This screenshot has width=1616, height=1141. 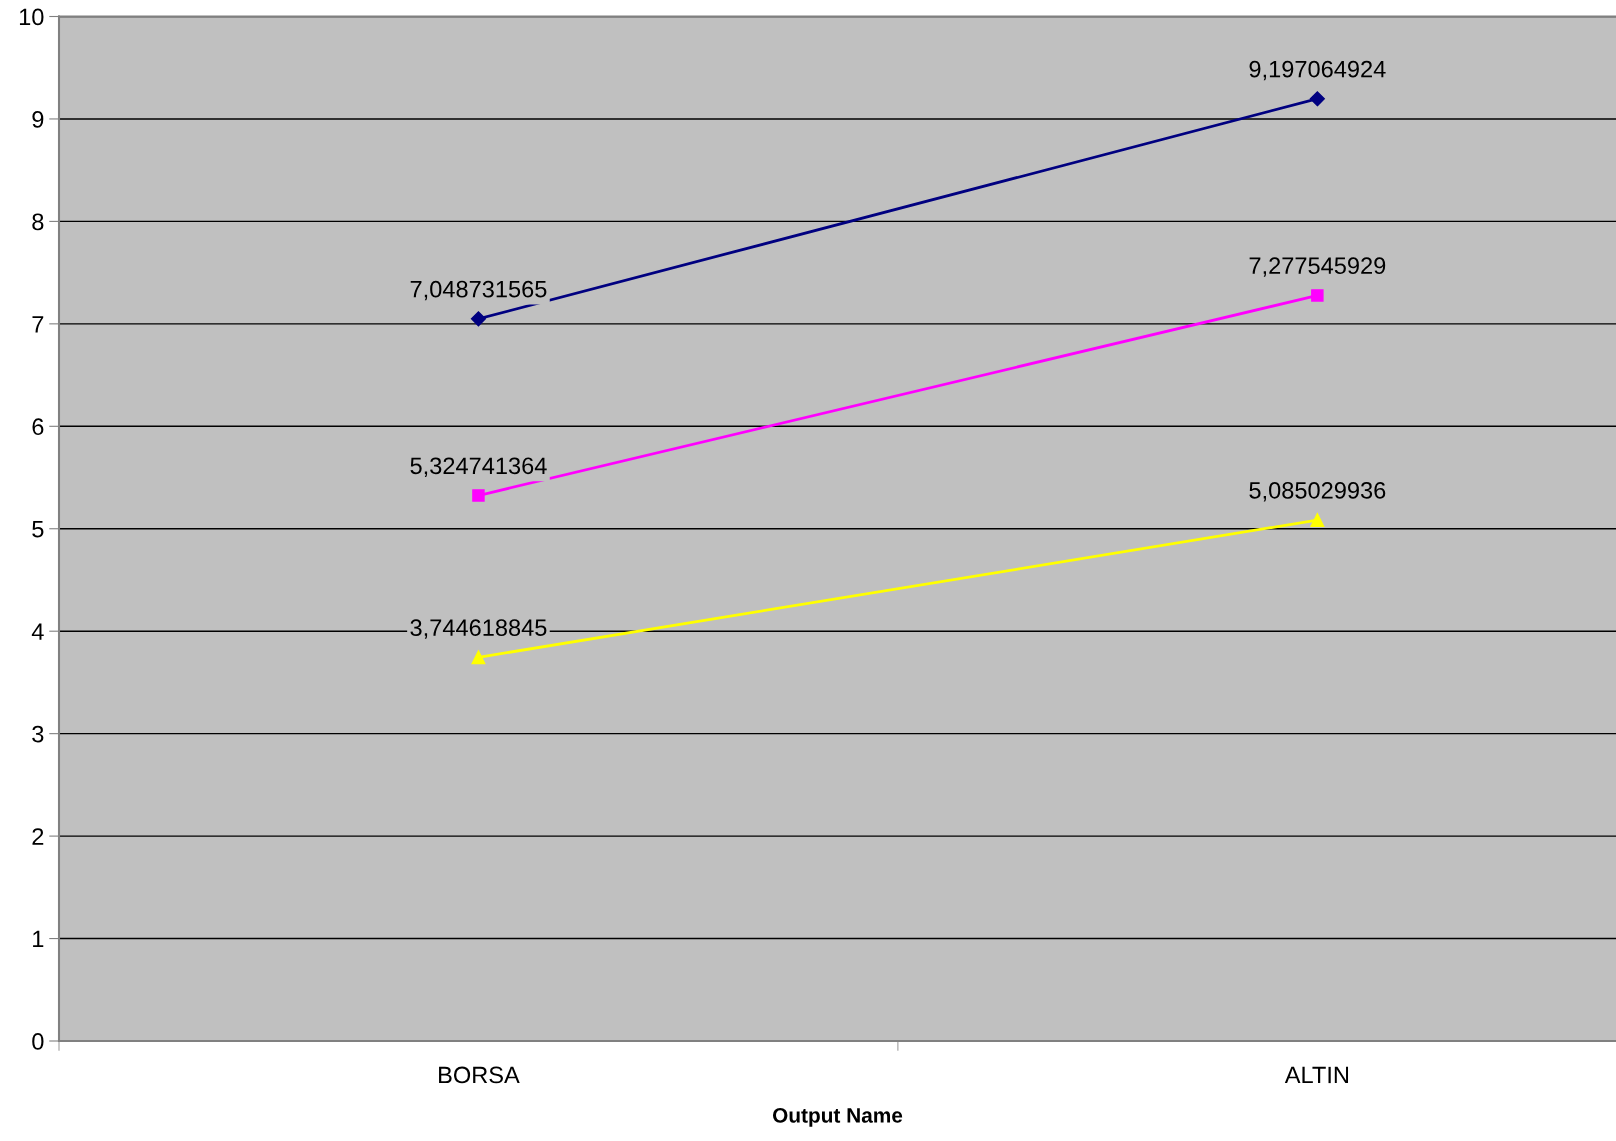 What do you see at coordinates (479, 1075) in the screenshot?
I see `x-tick-label: BORSA` at bounding box center [479, 1075].